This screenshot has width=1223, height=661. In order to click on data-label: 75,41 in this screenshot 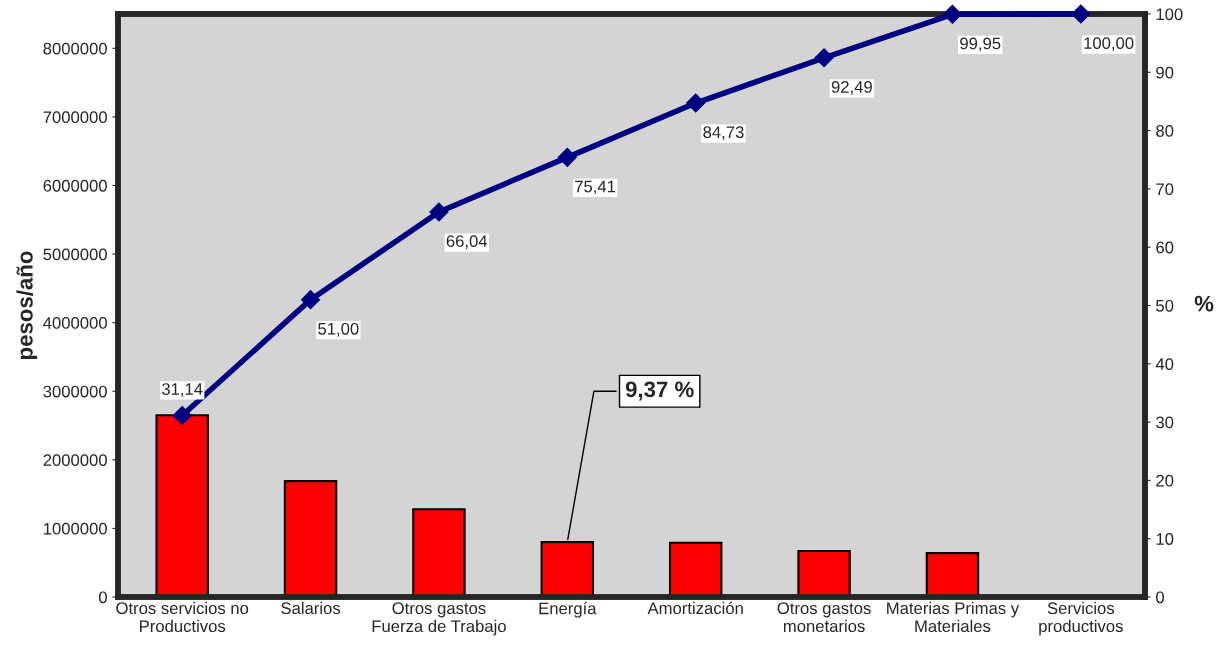, I will do `click(595, 187)`.